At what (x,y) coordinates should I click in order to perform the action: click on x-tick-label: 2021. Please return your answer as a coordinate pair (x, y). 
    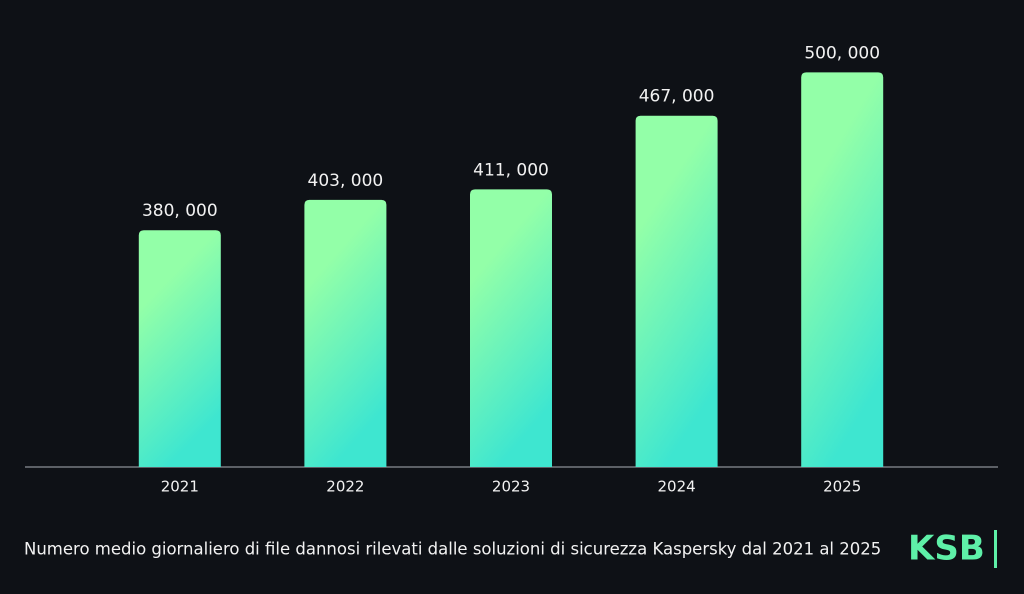
    Looking at the image, I should click on (180, 487).